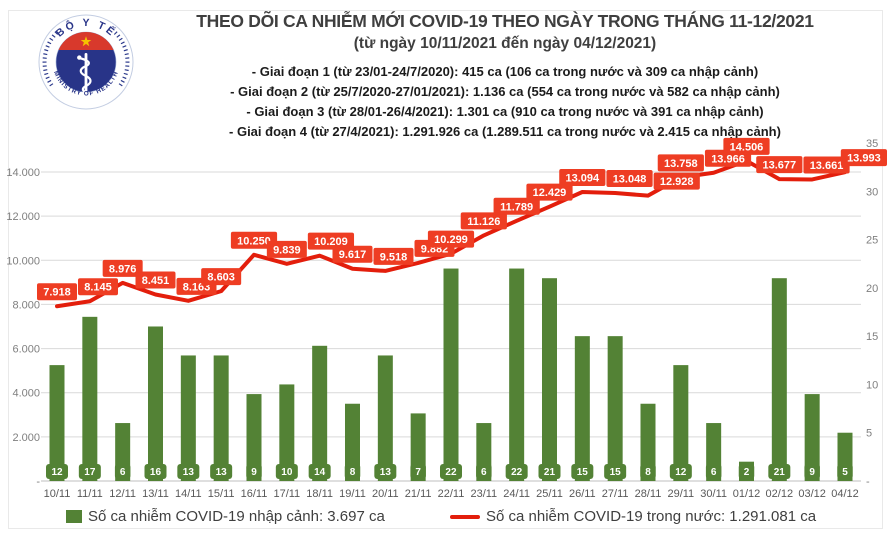 The height and width of the screenshot is (534, 890). Describe the element at coordinates (728, 159) in the screenshot. I see `line-value-label: 13.966` at that location.